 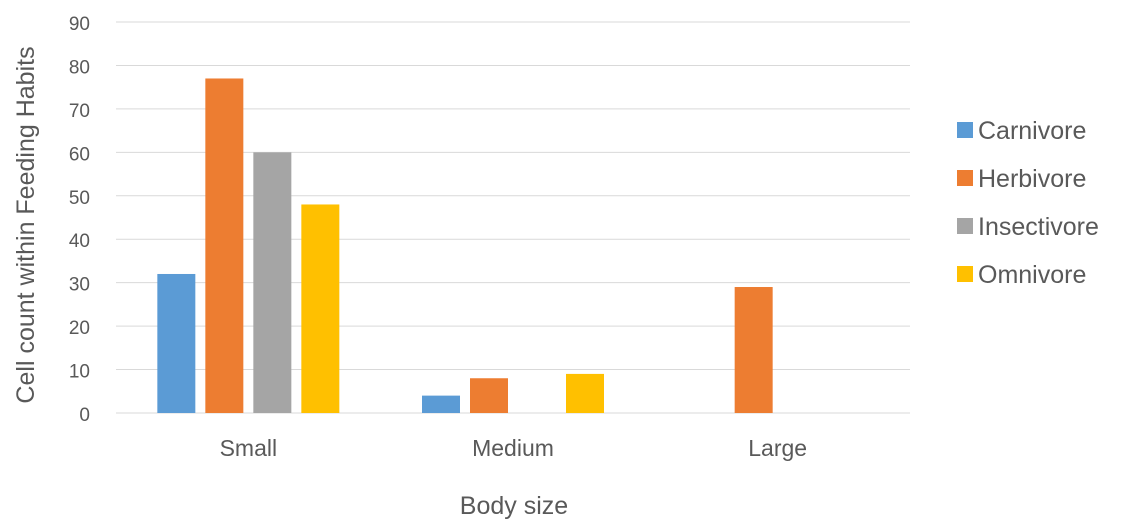 What do you see at coordinates (79, 372) in the screenshot?
I see `y-tick-label: 10` at bounding box center [79, 372].